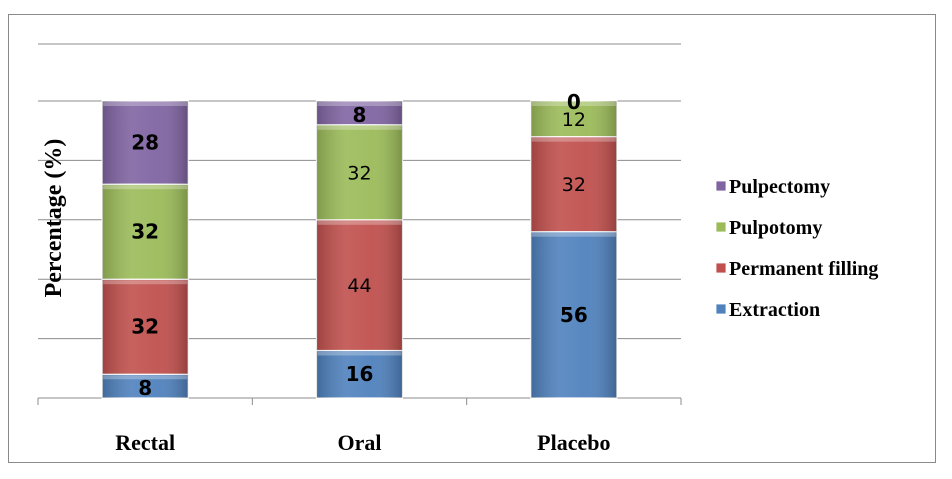 This screenshot has width=952, height=479. What do you see at coordinates (803, 269) in the screenshot?
I see `legend-label: Permanent filling` at bounding box center [803, 269].